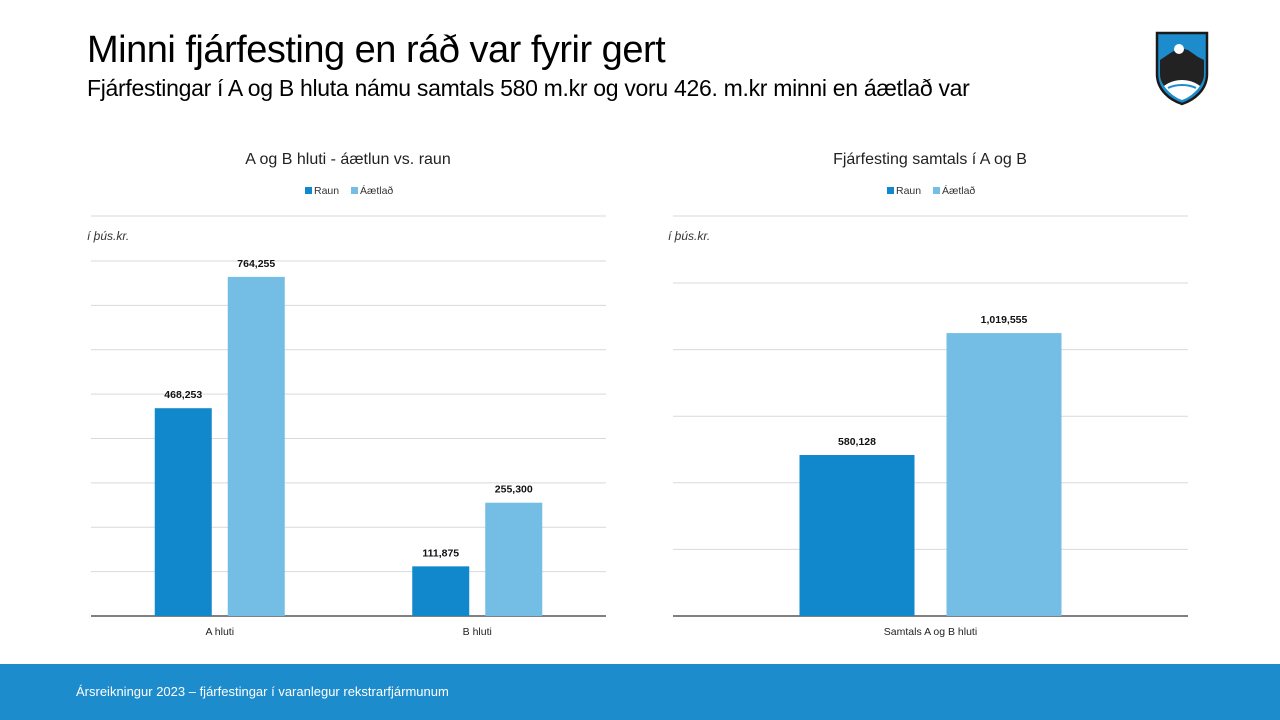 The width and height of the screenshot is (1280, 720). What do you see at coordinates (1182, 68) in the screenshot?
I see `municipality-shield-logo` at bounding box center [1182, 68].